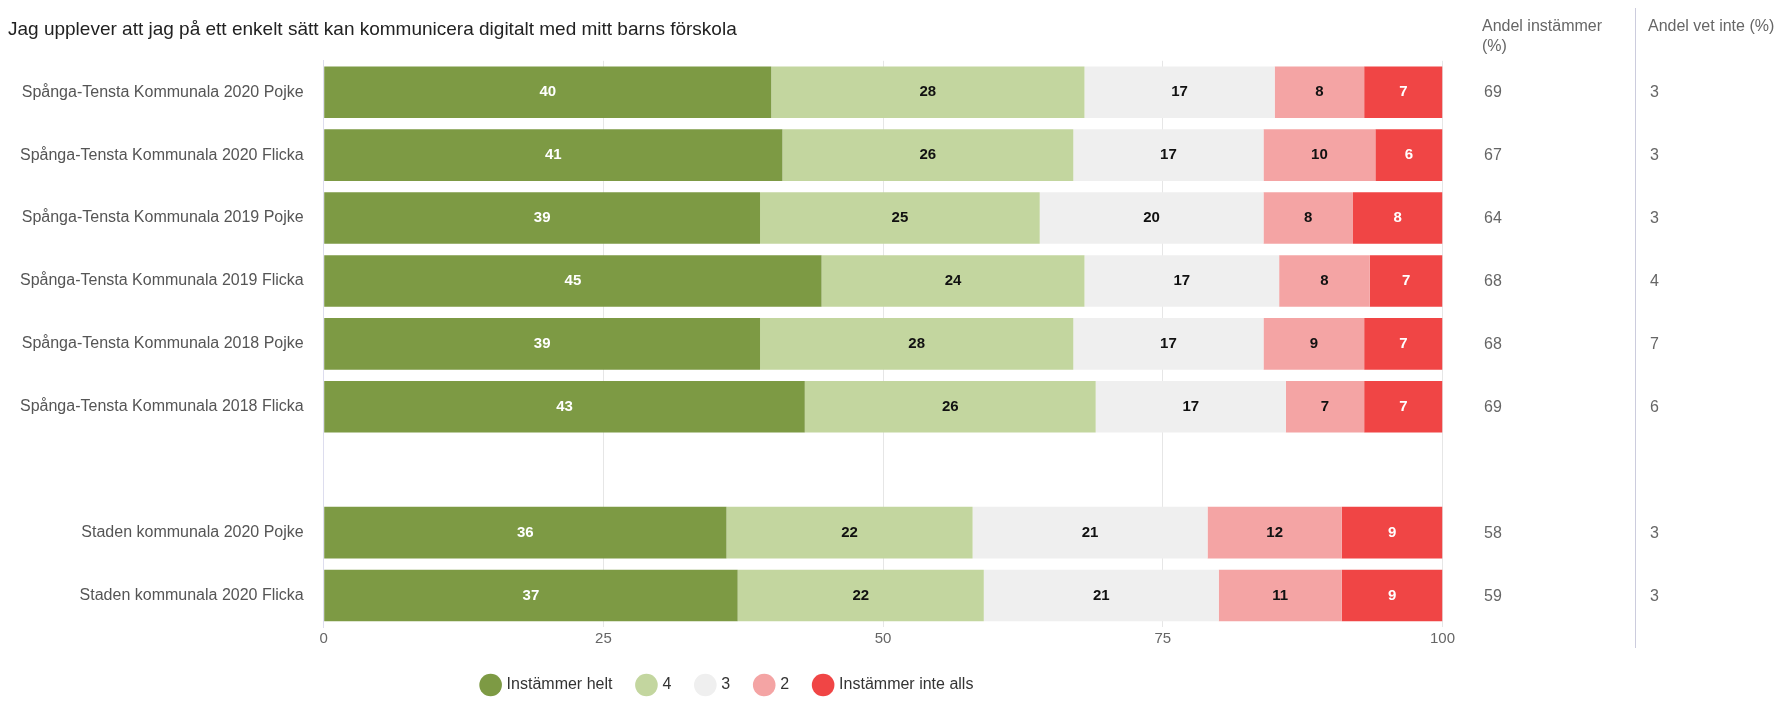  I want to click on x-tick-label: 75, so click(1163, 638).